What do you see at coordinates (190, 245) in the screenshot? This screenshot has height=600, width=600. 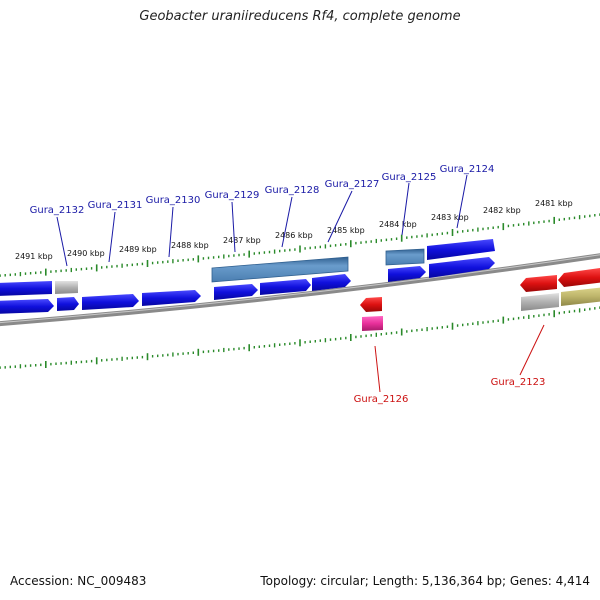 I see `kbp-label: 2488 kbp` at bounding box center [190, 245].